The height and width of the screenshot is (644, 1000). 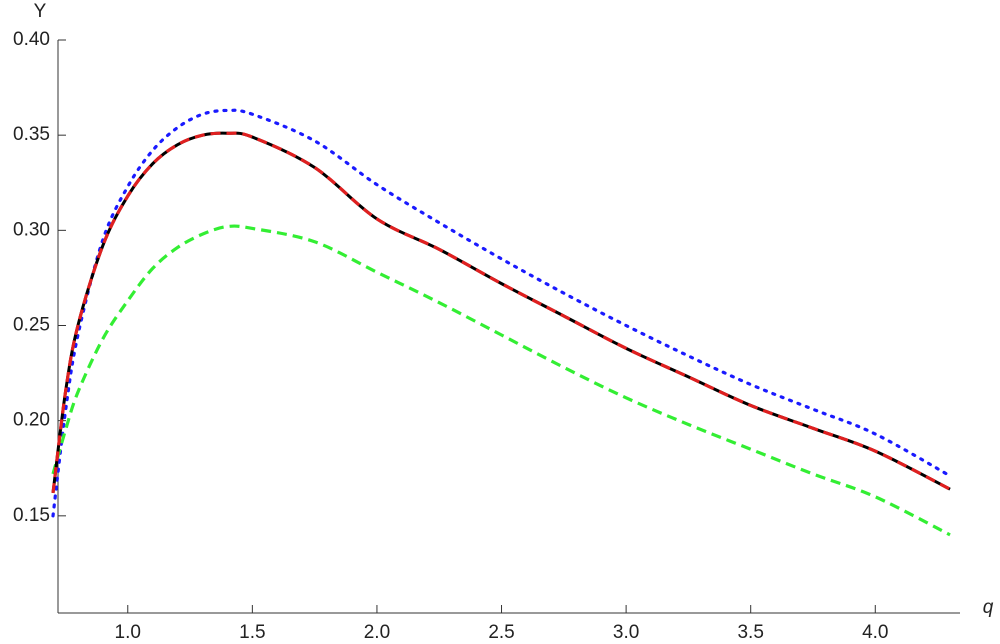 I want to click on y-tick-label: 0.40, so click(x=31, y=39).